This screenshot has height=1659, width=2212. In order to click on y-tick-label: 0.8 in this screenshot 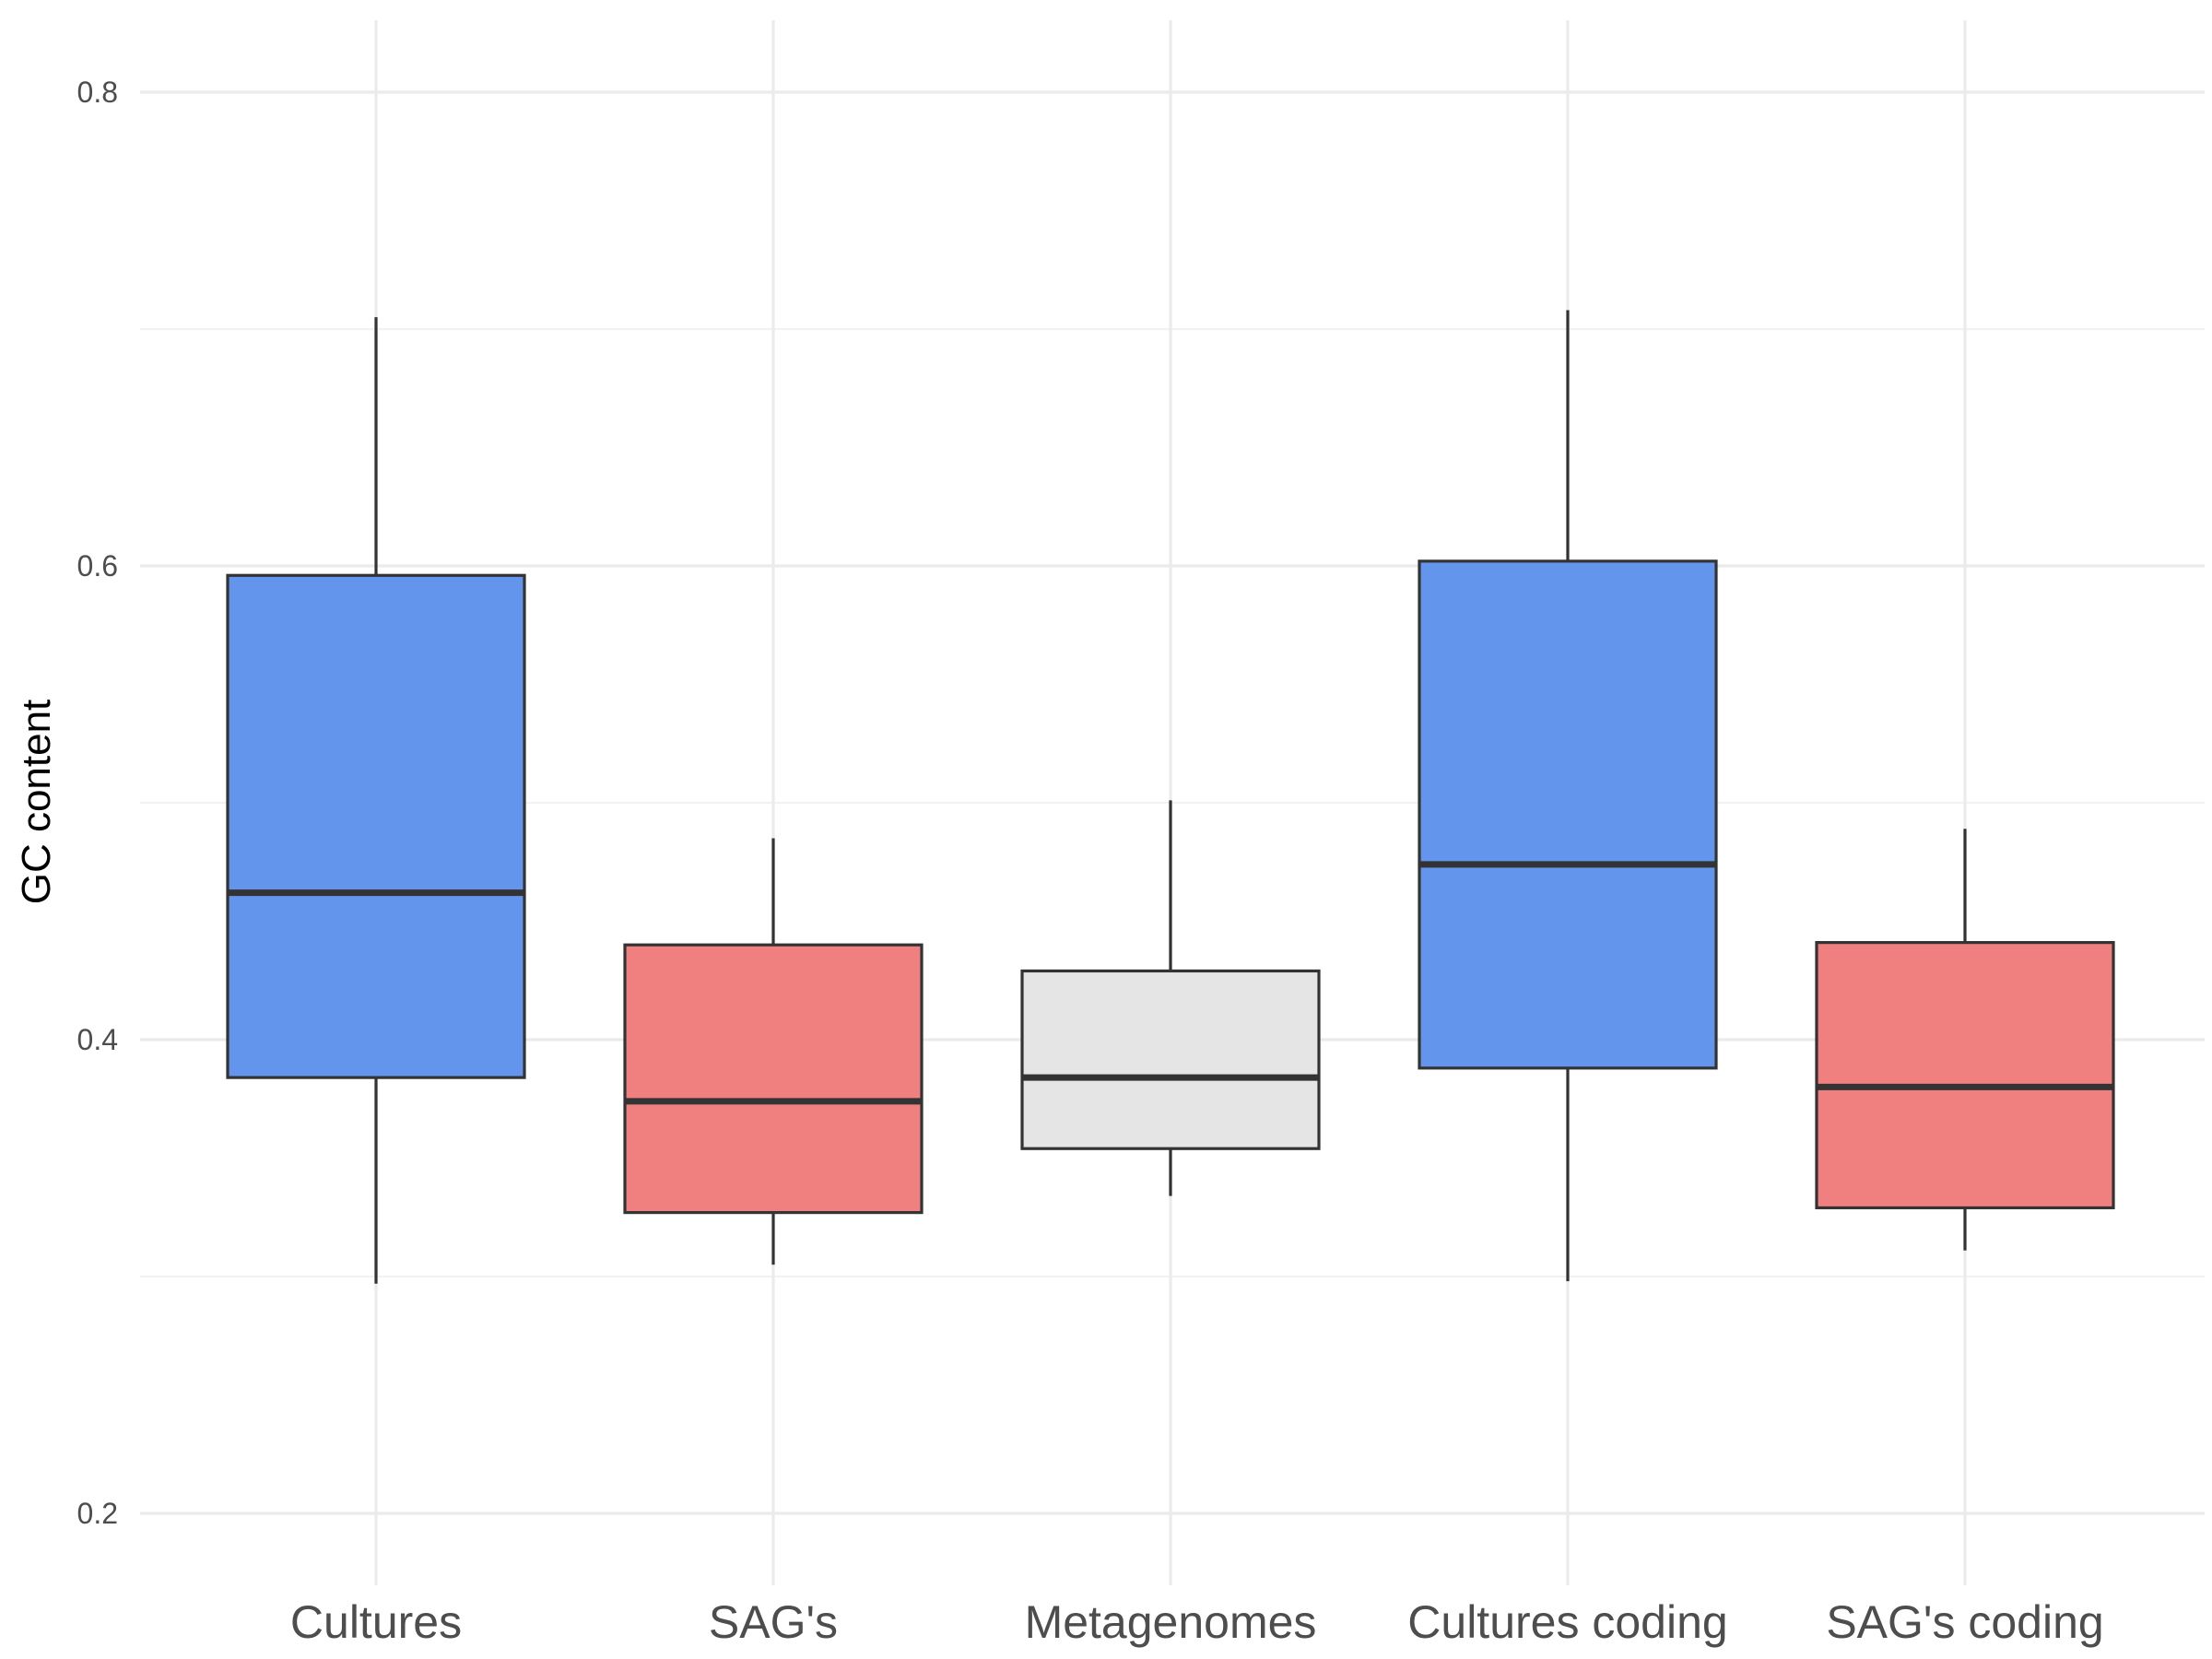, I will do `click(97, 92)`.